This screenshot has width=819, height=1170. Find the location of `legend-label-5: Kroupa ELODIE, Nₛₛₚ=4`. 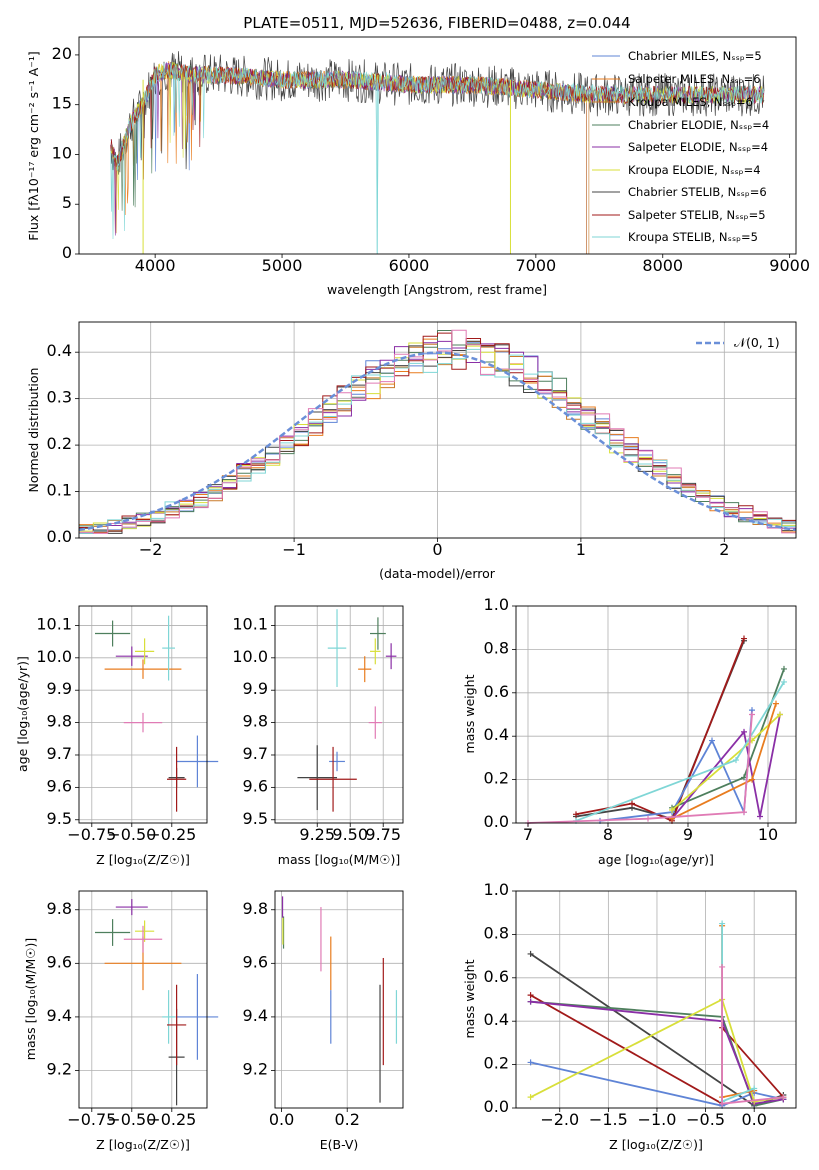

legend-label-5: Kroupa ELODIE, Nₛₛₚ=4 is located at coordinates (694, 170).